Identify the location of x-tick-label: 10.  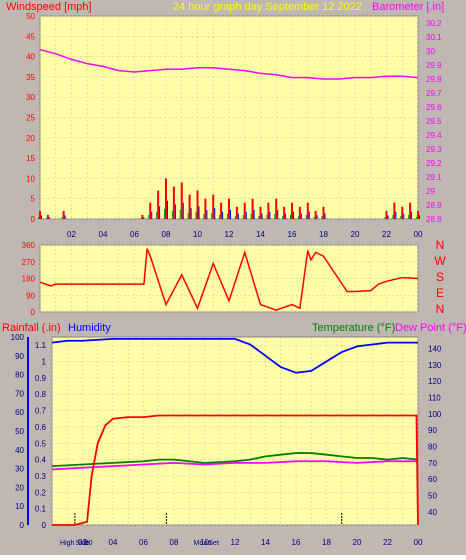
(197, 234).